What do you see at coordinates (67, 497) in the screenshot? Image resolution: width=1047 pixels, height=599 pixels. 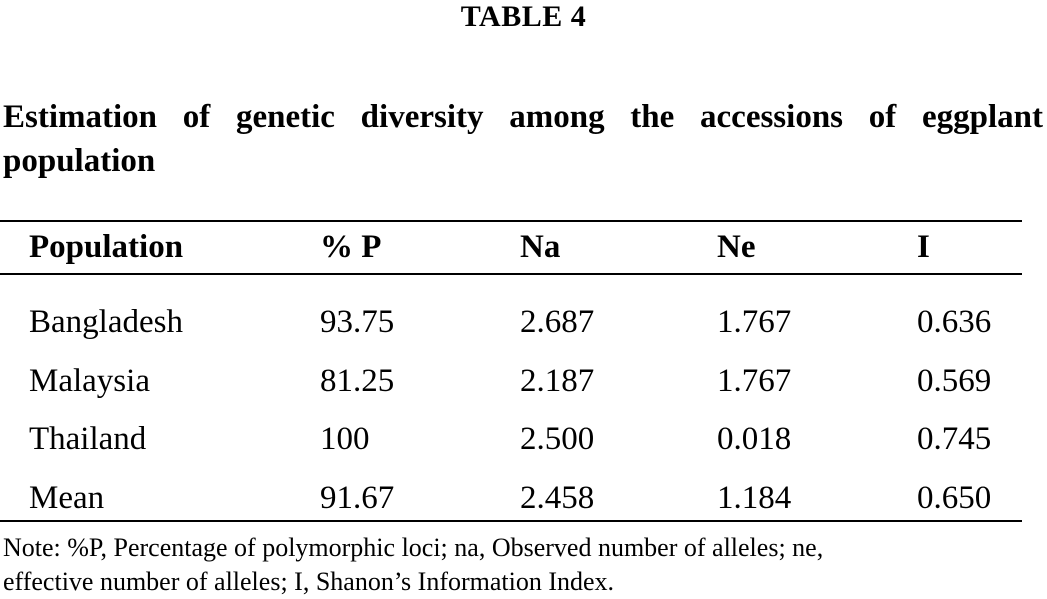 I see `cell-population: Mean` at bounding box center [67, 497].